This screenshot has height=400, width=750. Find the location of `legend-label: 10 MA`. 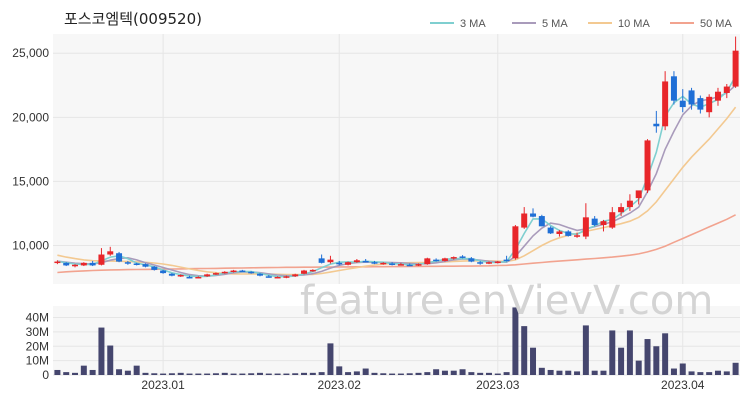

legend-label: 10 MA is located at coordinates (634, 24).